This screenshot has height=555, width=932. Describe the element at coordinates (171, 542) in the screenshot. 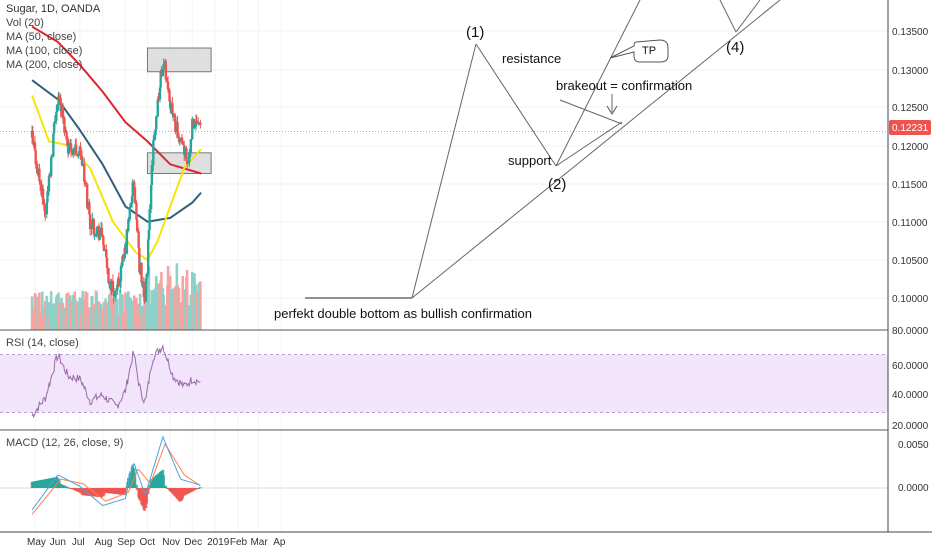

I see `time-tick: Nov` at that location.